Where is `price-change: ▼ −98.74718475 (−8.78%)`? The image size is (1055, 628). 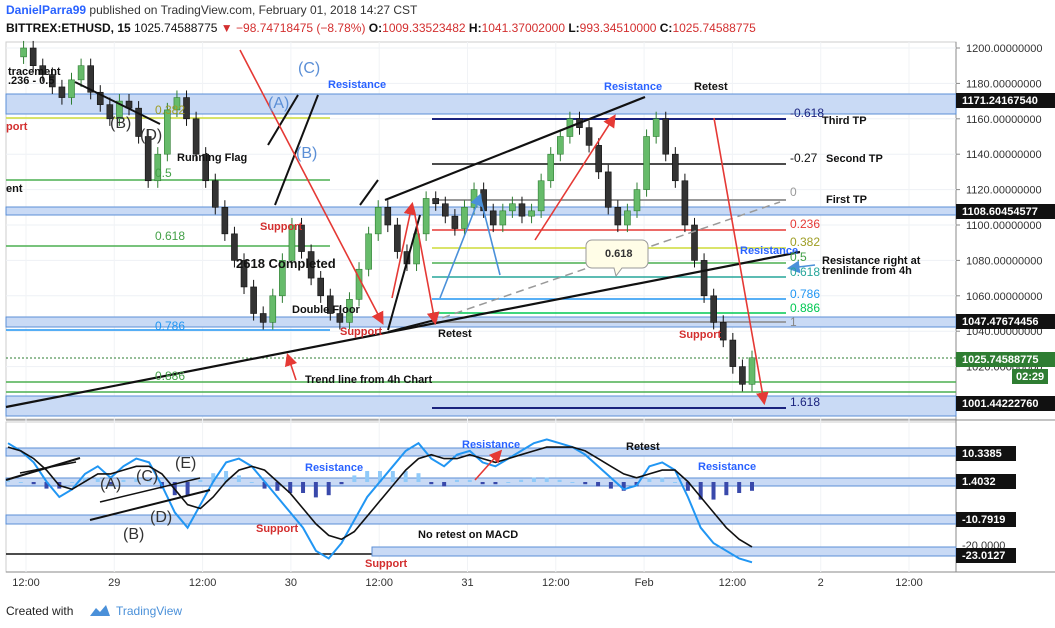 price-change: ▼ −98.74718475 (−8.78%) is located at coordinates (293, 28).